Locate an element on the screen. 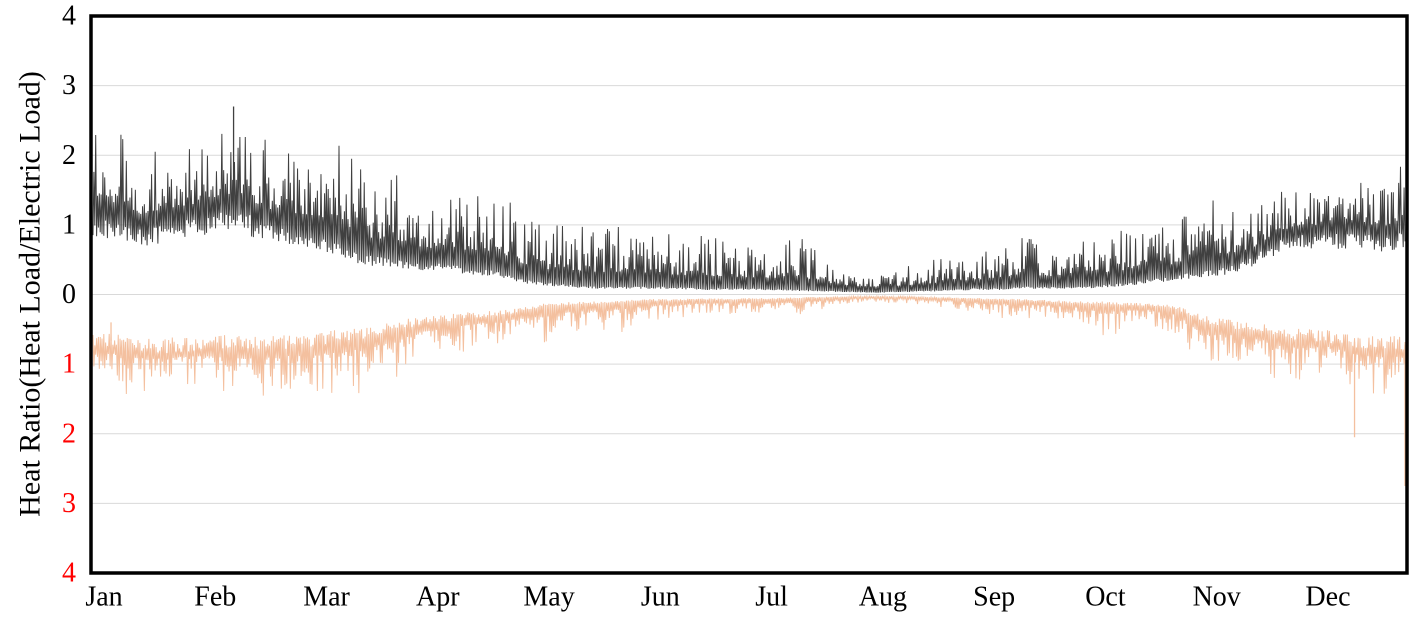 This screenshot has width=1421, height=618. x-tick-label: May is located at coordinates (548, 597).